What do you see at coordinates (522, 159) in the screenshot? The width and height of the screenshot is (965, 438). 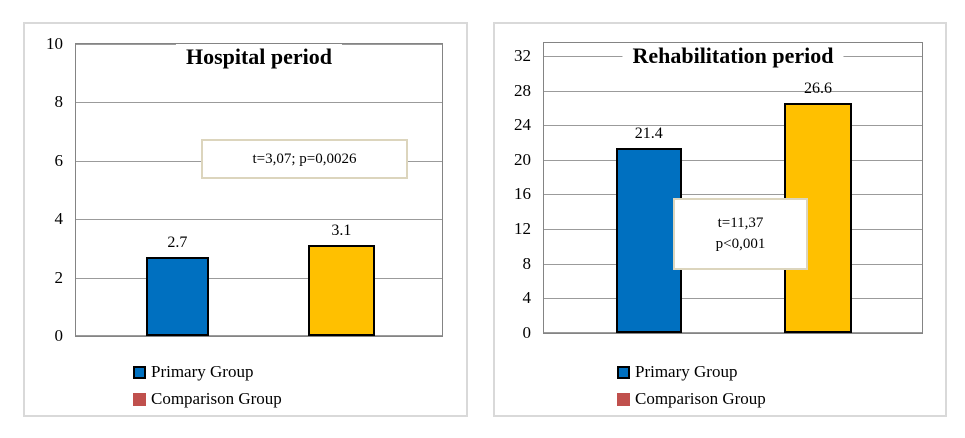 I see `y-axis-tick-label: 20` at bounding box center [522, 159].